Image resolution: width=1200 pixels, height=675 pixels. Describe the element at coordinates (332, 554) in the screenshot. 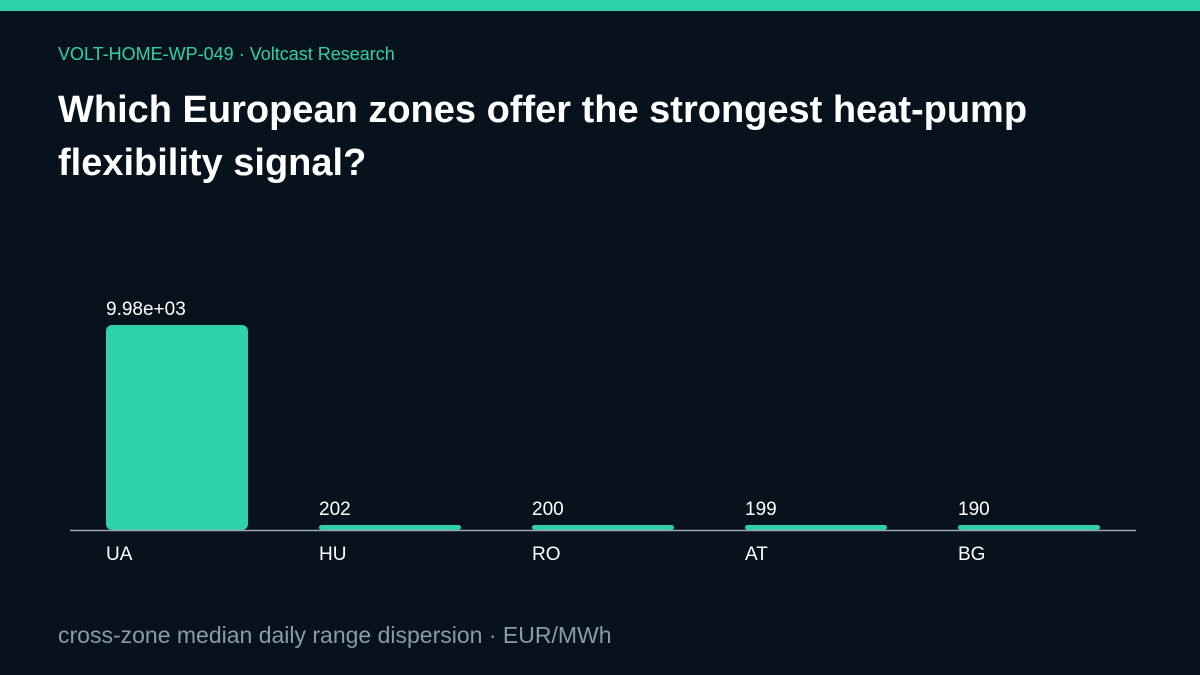

I see `category-label-hu: HU` at that location.